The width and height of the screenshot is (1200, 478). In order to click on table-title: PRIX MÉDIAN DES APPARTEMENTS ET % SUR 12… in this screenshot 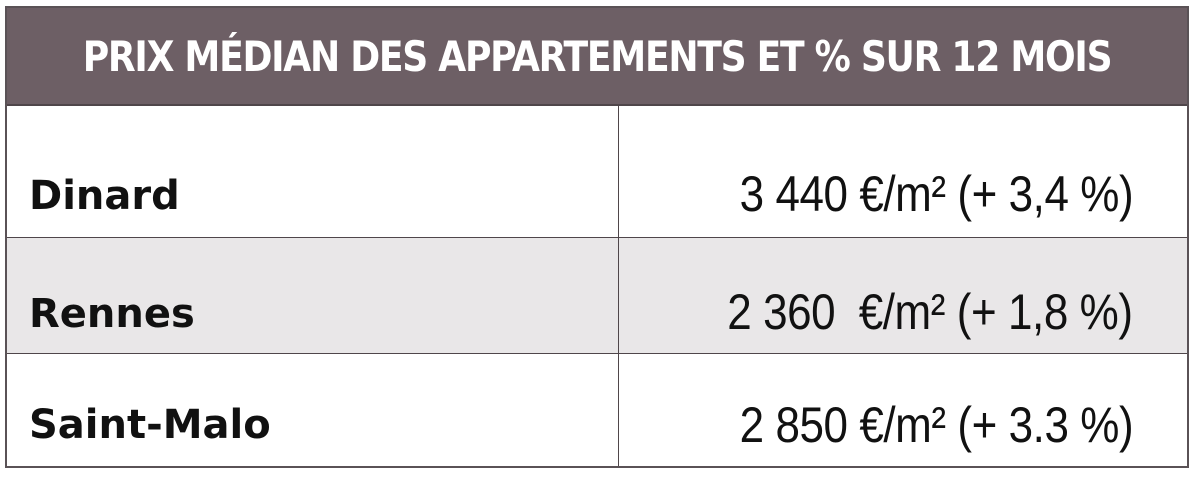, I will do `click(597, 56)`.